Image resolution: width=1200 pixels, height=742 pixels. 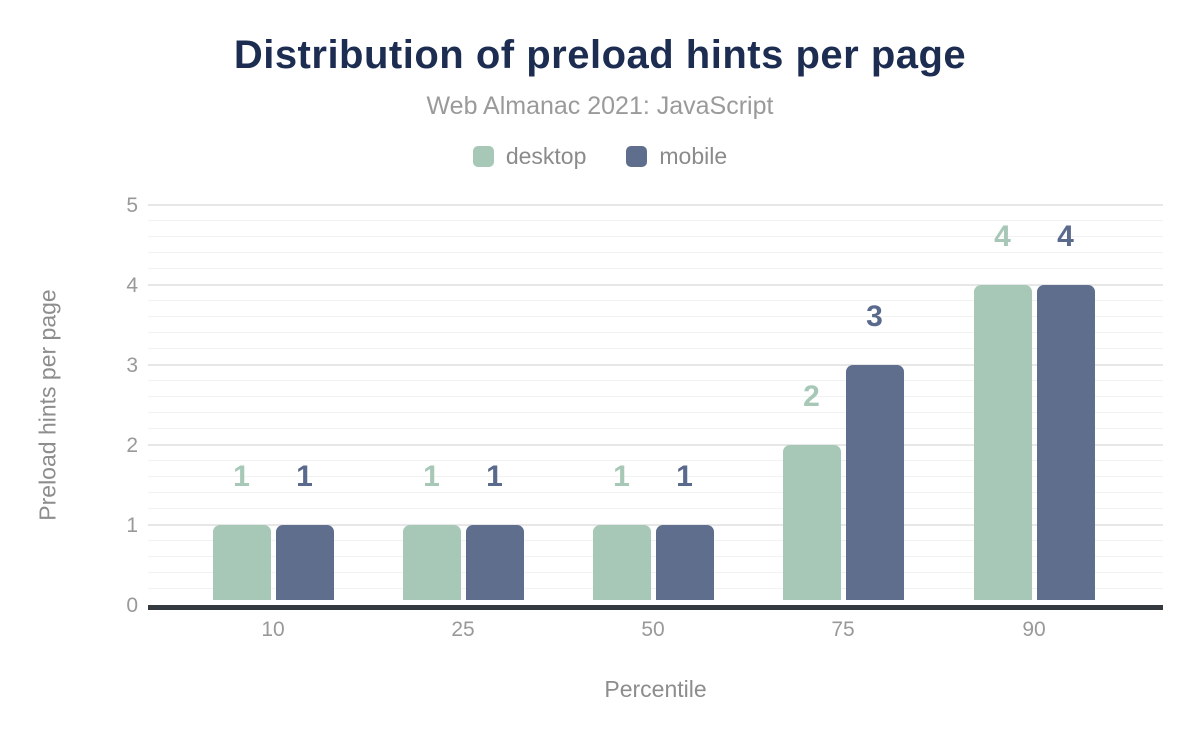 I want to click on y-axis-title: Preload hints per page, so click(x=47, y=405).